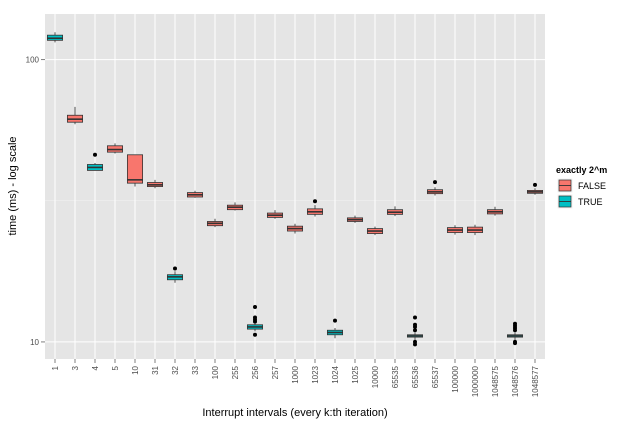 The image size is (640, 431). I want to click on x-tick-label: 10, so click(135, 369).